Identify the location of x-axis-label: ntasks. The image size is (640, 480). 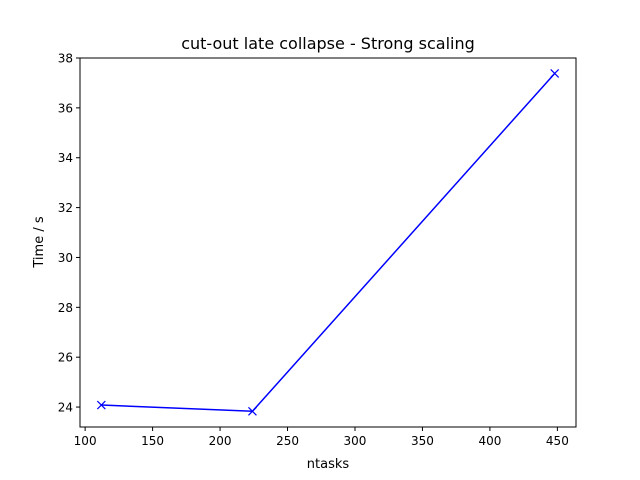
(328, 464).